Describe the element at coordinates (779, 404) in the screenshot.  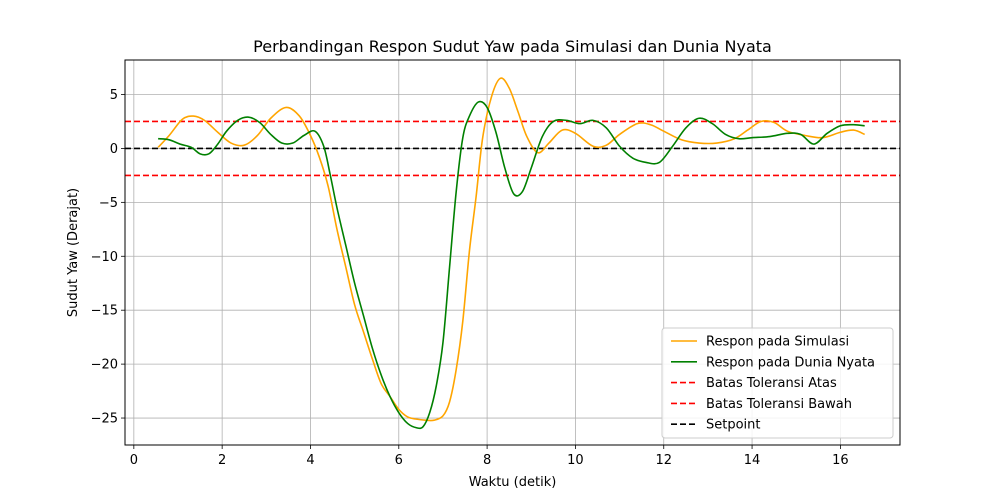
I see `legend-label-3: Batas Toleransi Bawah` at that location.